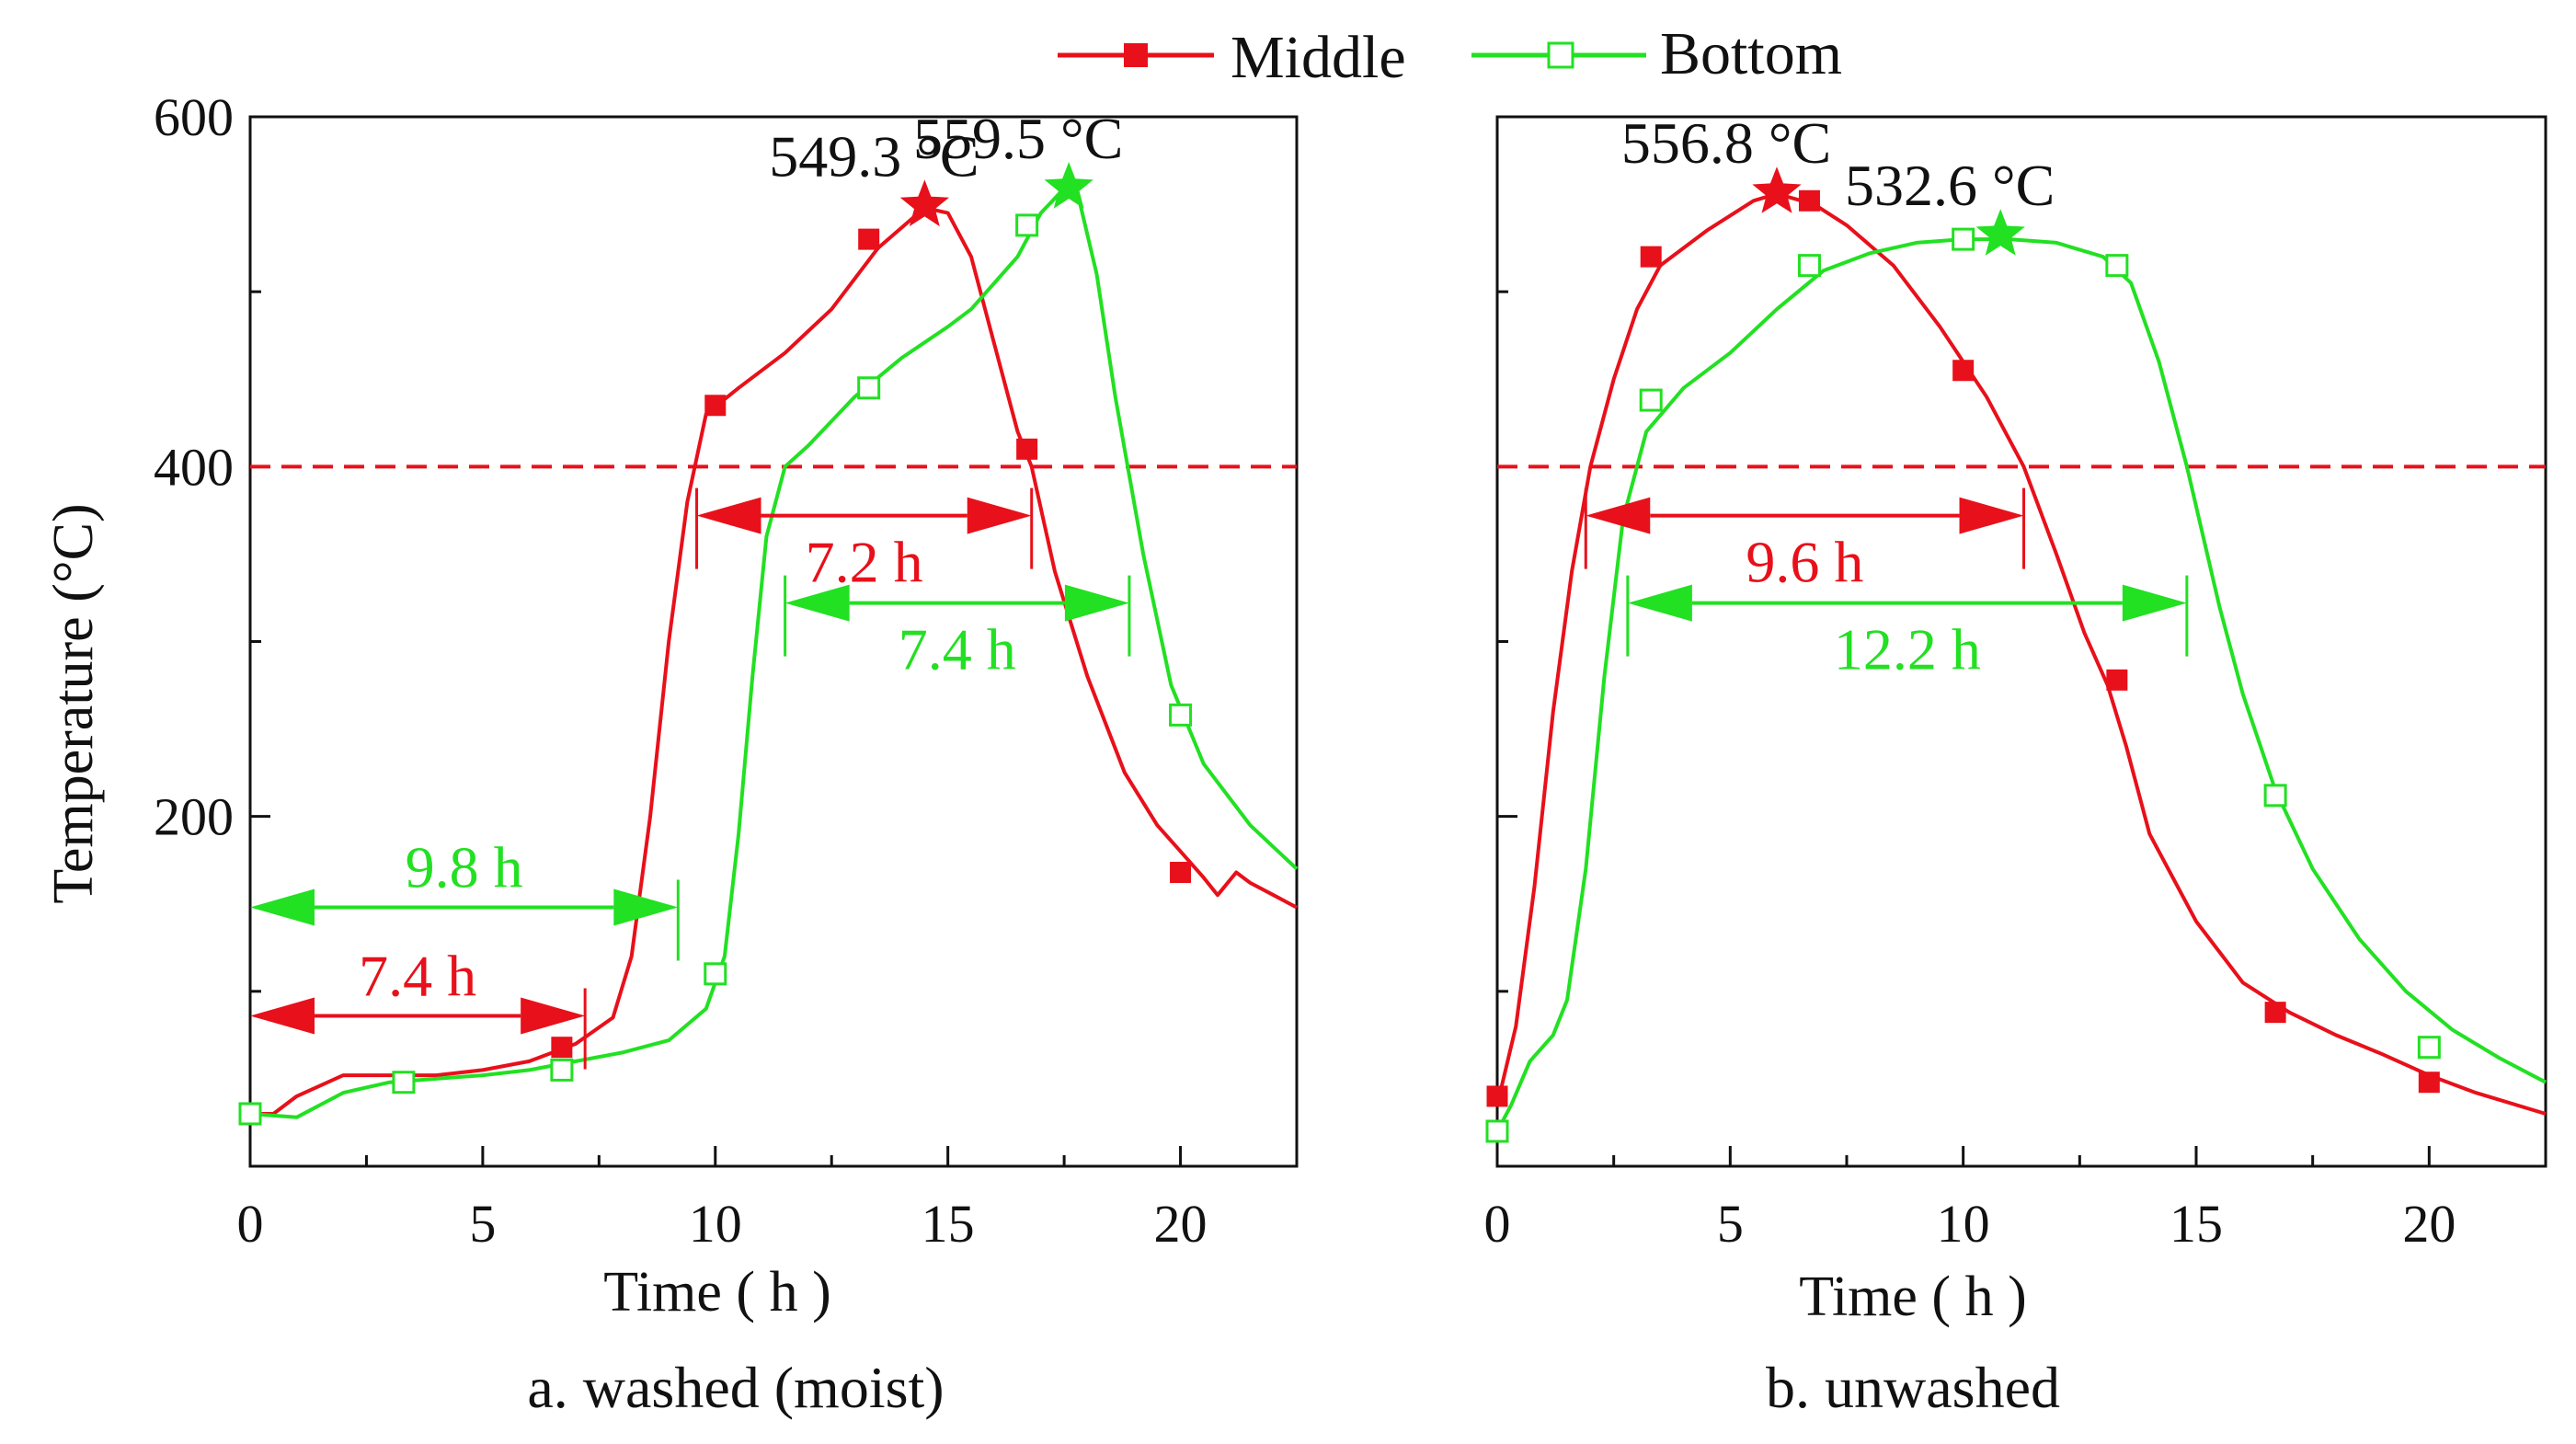 Image resolution: width=2576 pixels, height=1444 pixels. What do you see at coordinates (1318, 57) in the screenshot?
I see `legend-middle-label: Middle` at bounding box center [1318, 57].